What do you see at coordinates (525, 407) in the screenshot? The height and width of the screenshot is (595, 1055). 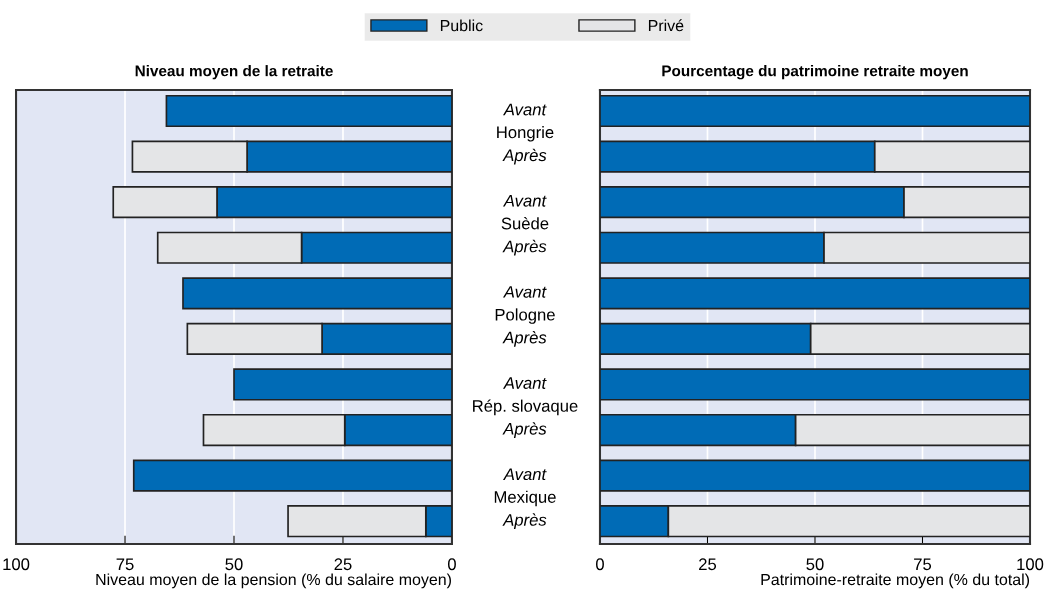 I see `text: Rép. slovaque` at bounding box center [525, 407].